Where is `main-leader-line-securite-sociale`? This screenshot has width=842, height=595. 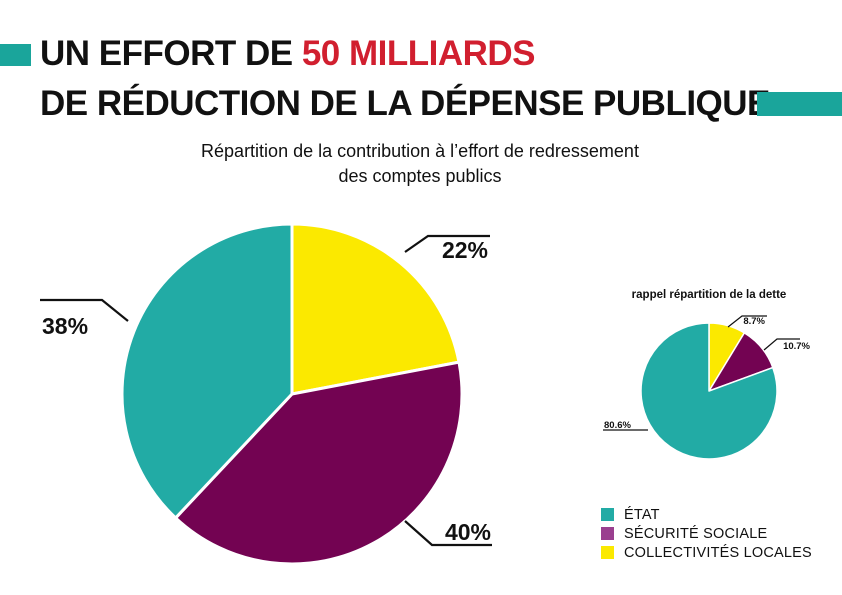 main-leader-line-securite-sociale is located at coordinates (448, 533).